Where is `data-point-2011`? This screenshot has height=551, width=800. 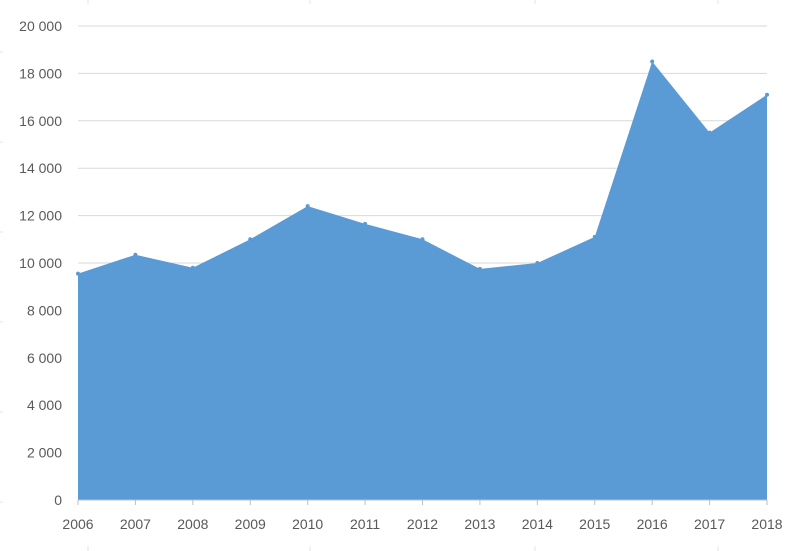
data-point-2011 is located at coordinates (365, 223).